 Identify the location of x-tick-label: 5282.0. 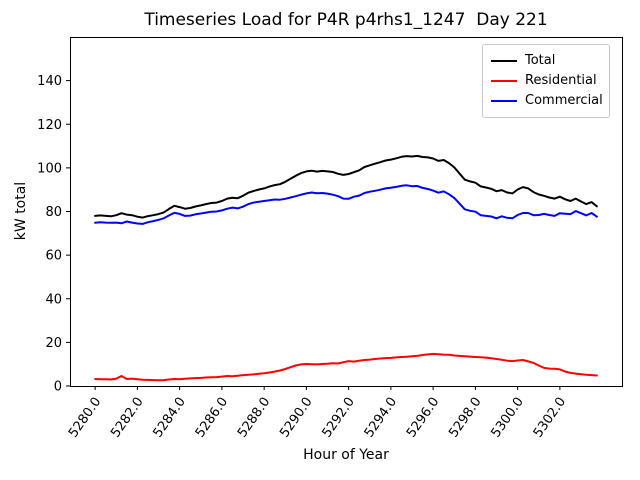
(127, 418).